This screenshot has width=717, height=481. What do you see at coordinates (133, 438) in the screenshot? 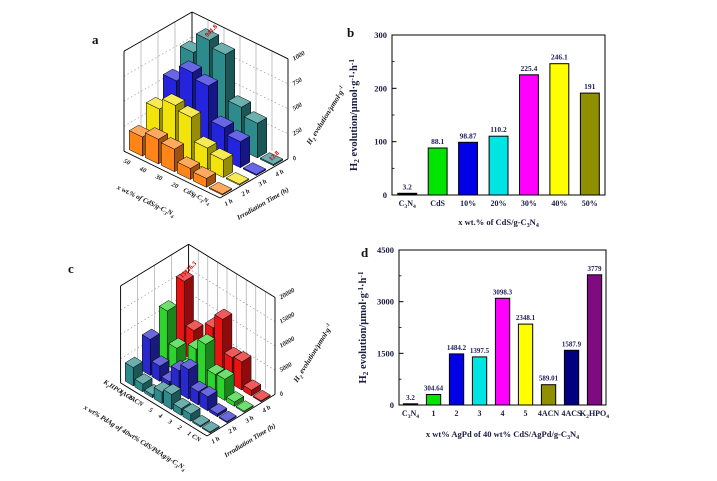
I see `category-axis-title: x wt% PdAg of 40wt% CdS/PdAg/g-C3N4` at bounding box center [133, 438].